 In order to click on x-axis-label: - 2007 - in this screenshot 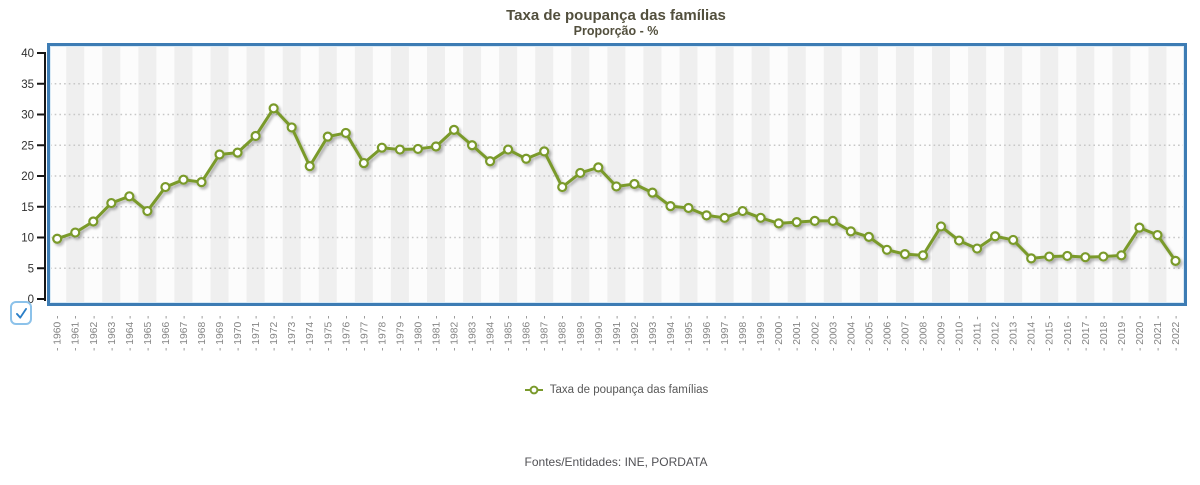, I will do `click(905, 334)`.